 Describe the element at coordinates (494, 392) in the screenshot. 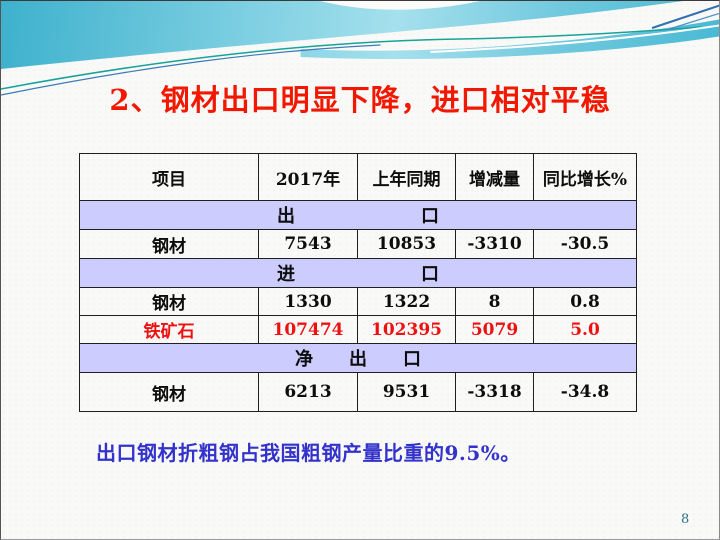

I see `cell-change: -3318` at that location.